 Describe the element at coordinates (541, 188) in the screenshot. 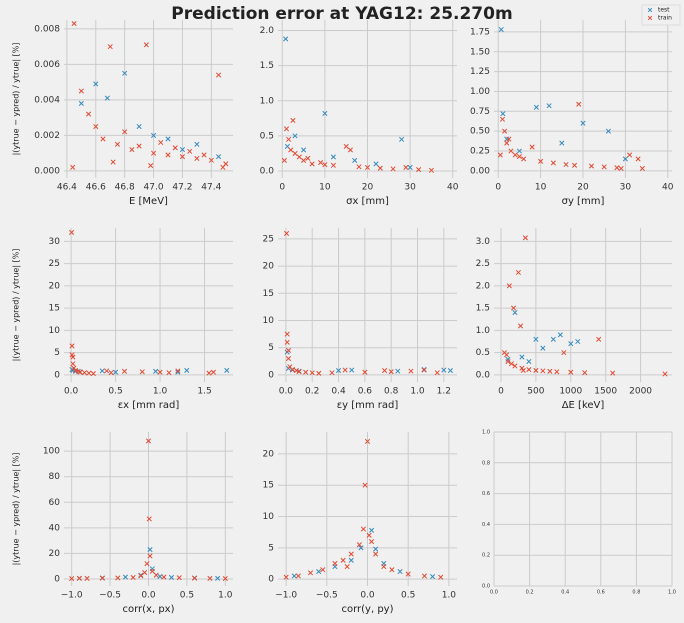

I see `x-tick-label: 10` at that location.